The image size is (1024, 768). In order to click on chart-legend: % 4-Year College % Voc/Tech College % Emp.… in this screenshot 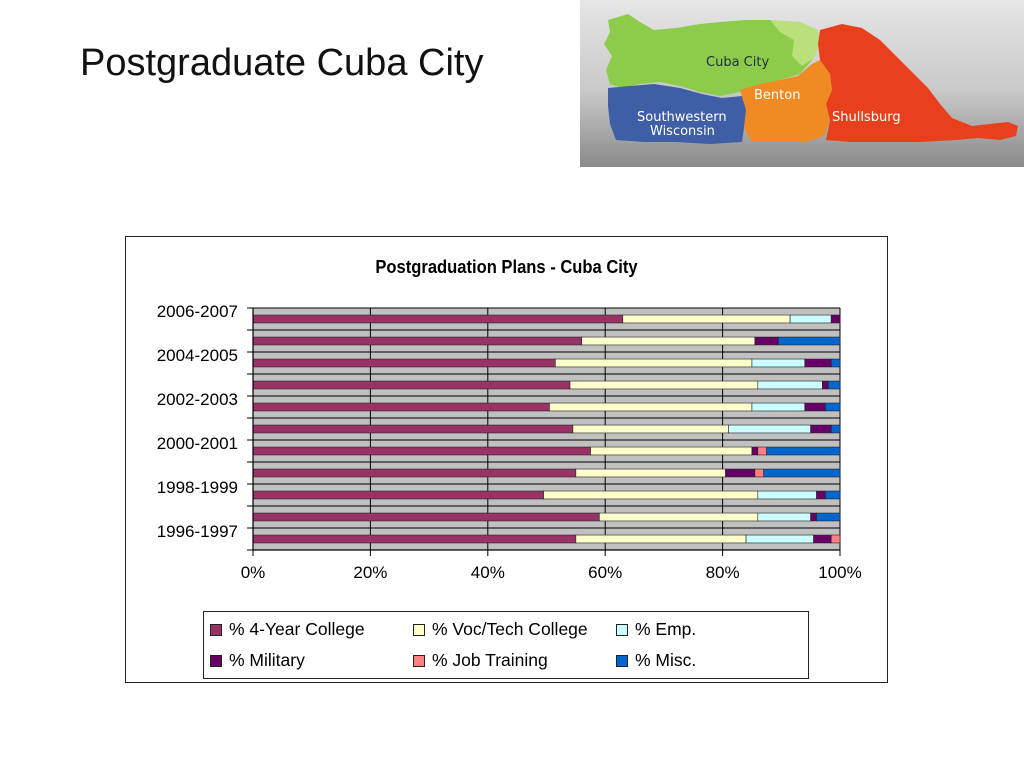, I will do `click(506, 645)`.